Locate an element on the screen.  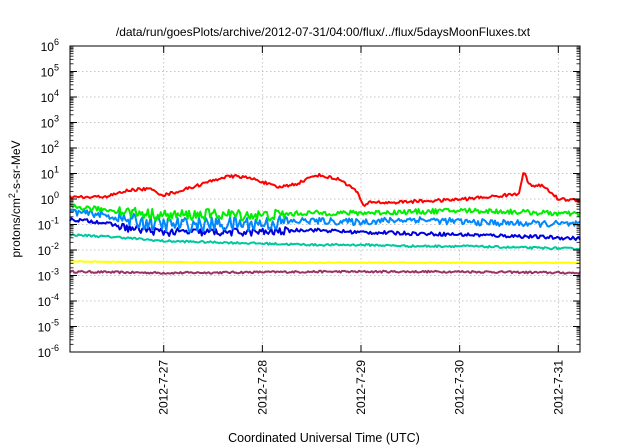
x-axis-label: Coordinated Universal Time (UTC) is located at coordinates (324, 438).